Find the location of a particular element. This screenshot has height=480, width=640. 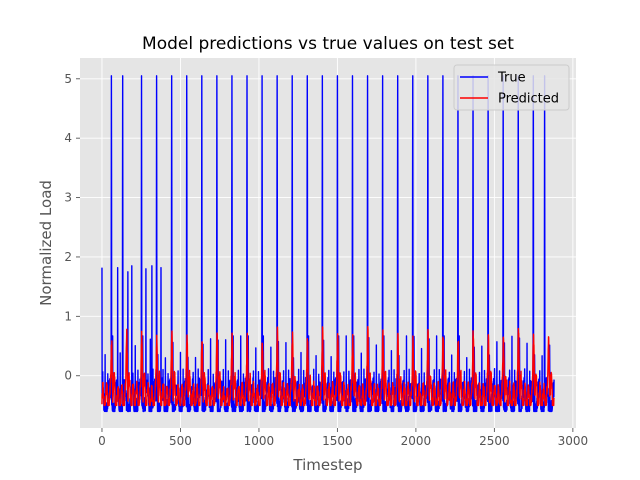

legend: True Predicted is located at coordinates (511, 87).